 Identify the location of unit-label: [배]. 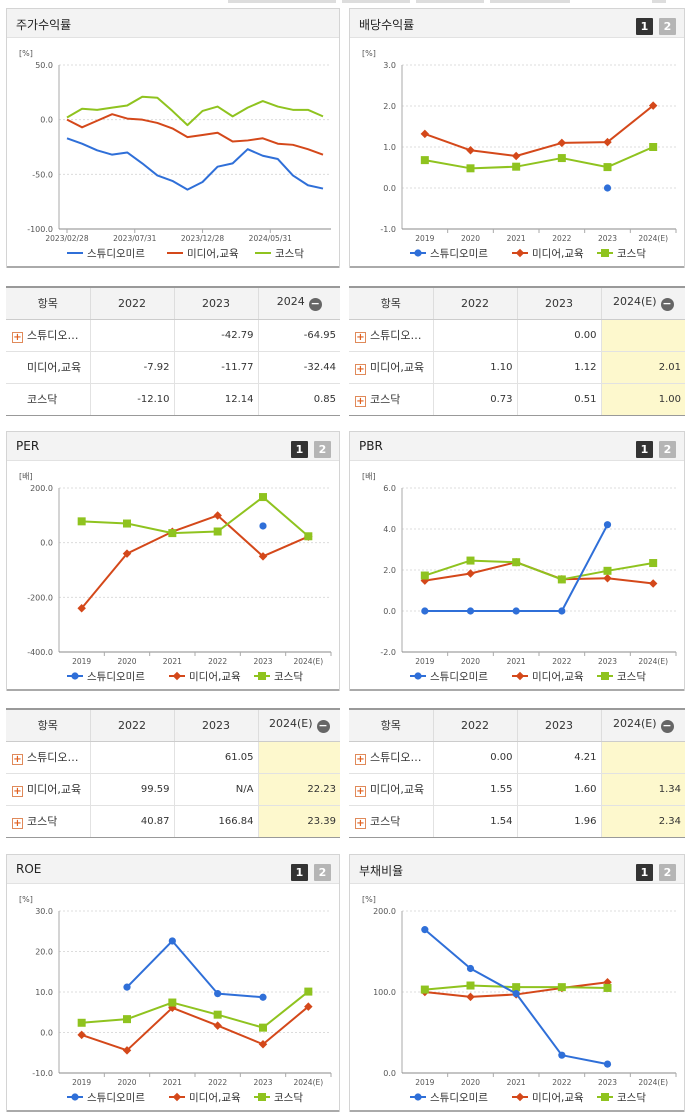
(369, 476).